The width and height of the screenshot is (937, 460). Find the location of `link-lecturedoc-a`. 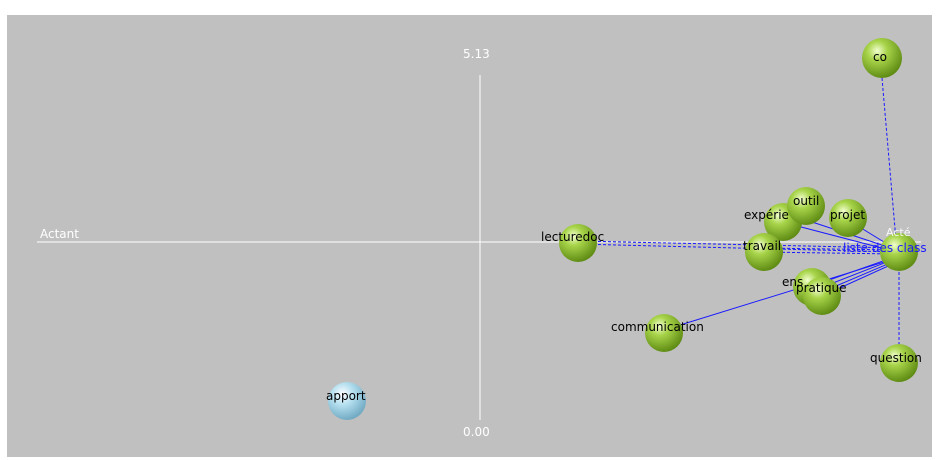

link-lecturedoc-a is located at coordinates (737, 244).